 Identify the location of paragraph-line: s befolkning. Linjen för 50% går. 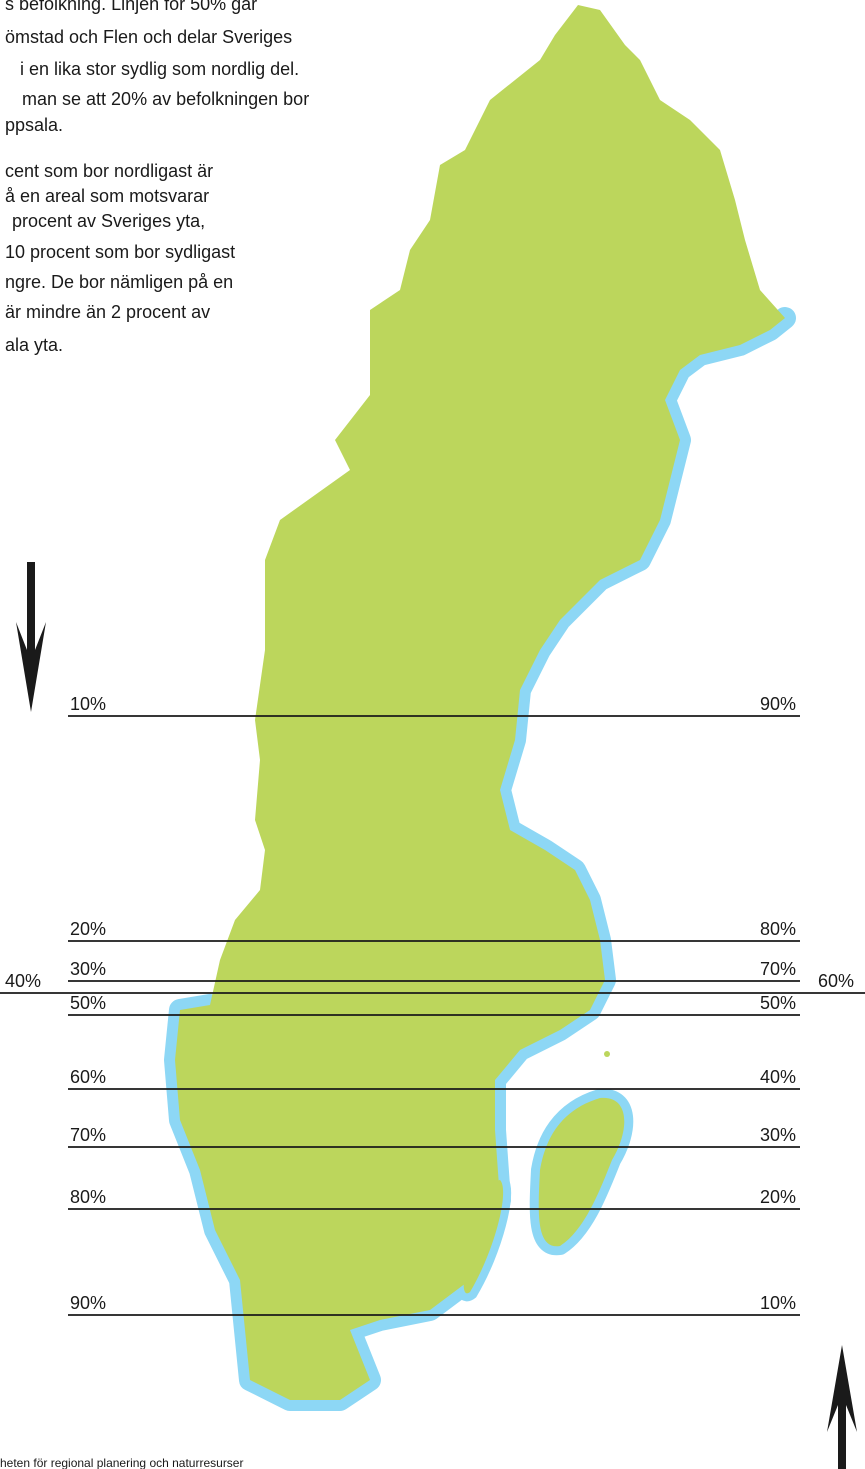
(131, 7).